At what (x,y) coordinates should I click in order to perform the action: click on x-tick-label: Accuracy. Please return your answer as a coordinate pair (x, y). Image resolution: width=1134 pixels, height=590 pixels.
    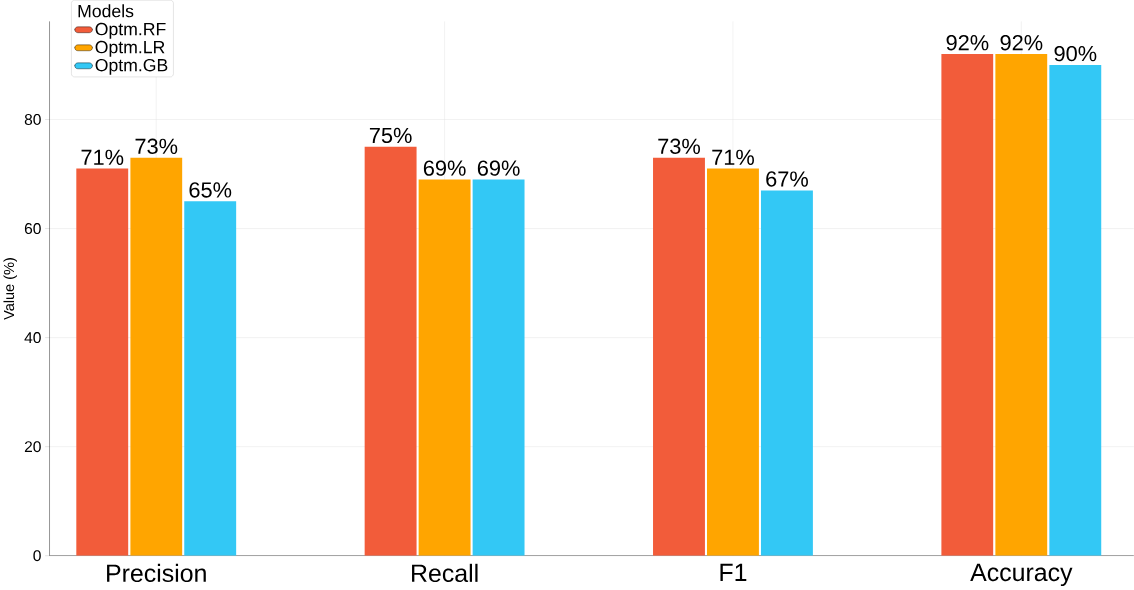
    Looking at the image, I should click on (1021, 575).